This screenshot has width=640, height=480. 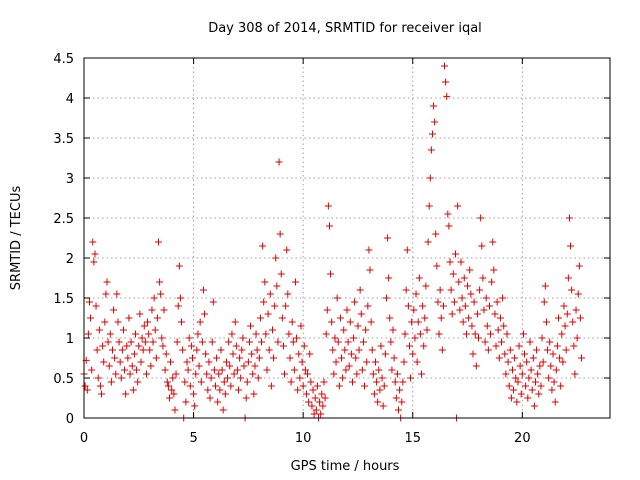 I want to click on x-tick-label: 0, so click(x=84, y=438).